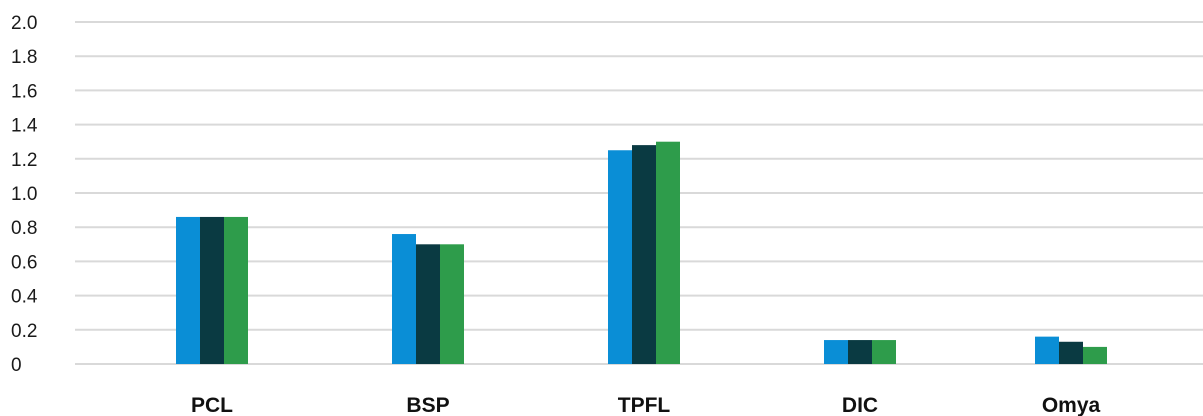 This screenshot has width=1203, height=416. Describe the element at coordinates (427, 405) in the screenshot. I see `x-tick-label: BSP` at that location.